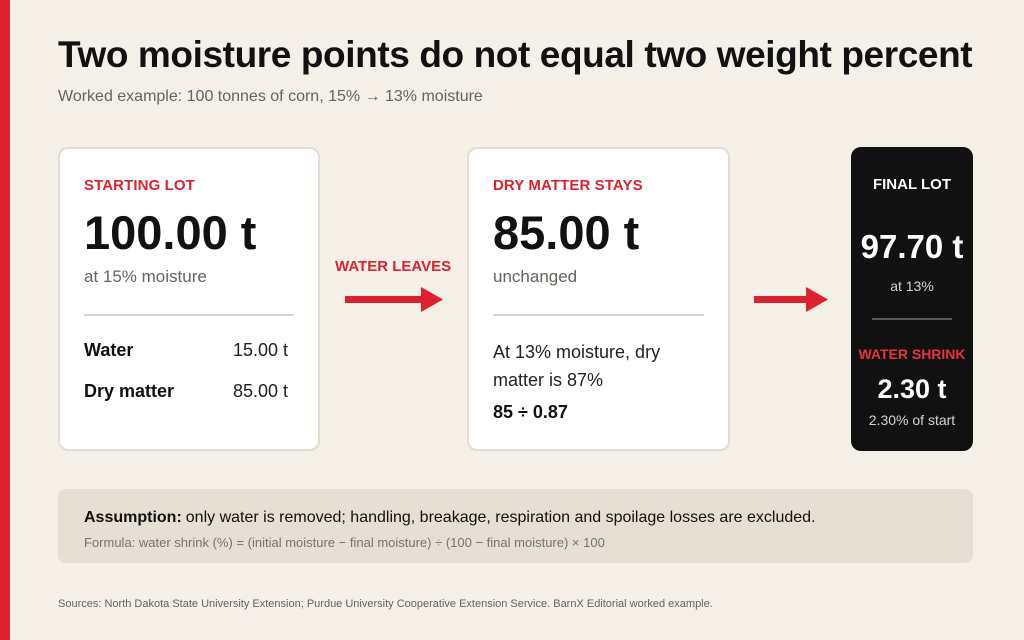  I want to click on assumption-lead: Assumption:, so click(133, 517).